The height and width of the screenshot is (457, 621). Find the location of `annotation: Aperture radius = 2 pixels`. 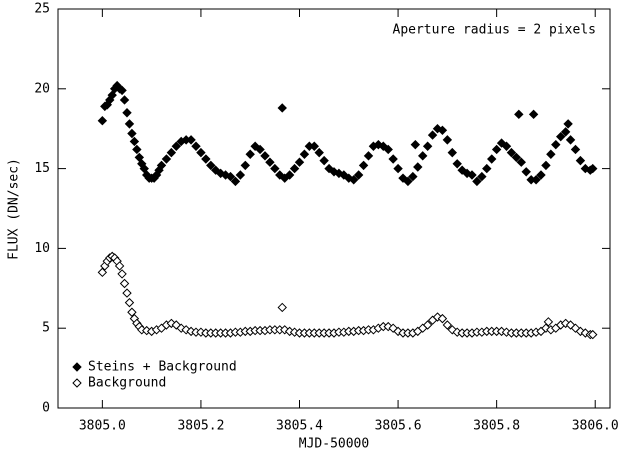

annotation: Aperture radius = 2 pixels is located at coordinates (495, 30).